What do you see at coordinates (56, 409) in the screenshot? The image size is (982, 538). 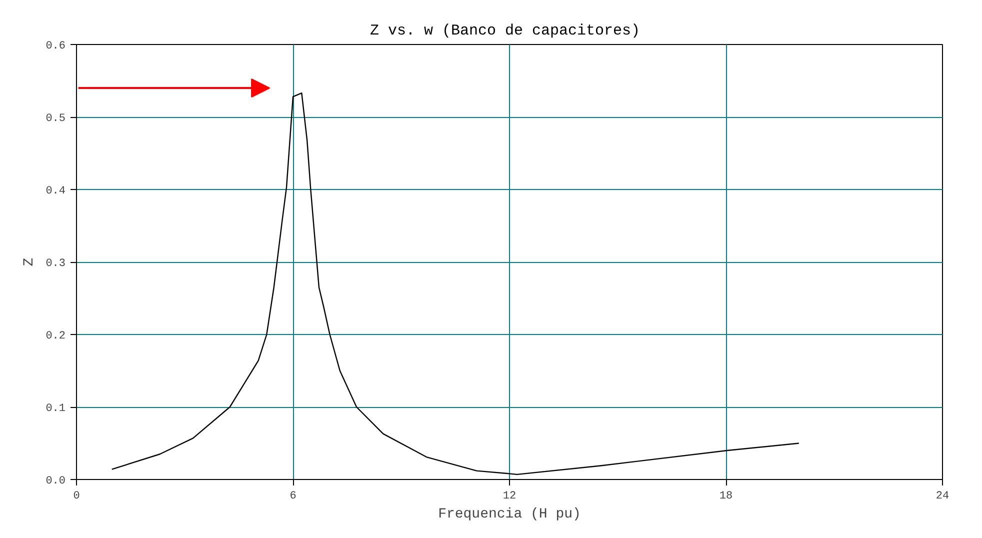 I see `y-tick-label: 0.1` at bounding box center [56, 409].